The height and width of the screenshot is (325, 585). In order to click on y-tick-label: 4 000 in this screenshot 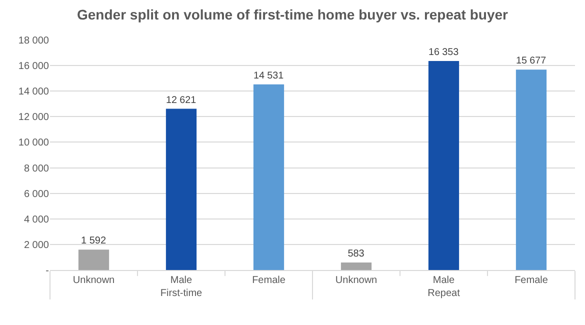, I will do `click(37, 220)`.